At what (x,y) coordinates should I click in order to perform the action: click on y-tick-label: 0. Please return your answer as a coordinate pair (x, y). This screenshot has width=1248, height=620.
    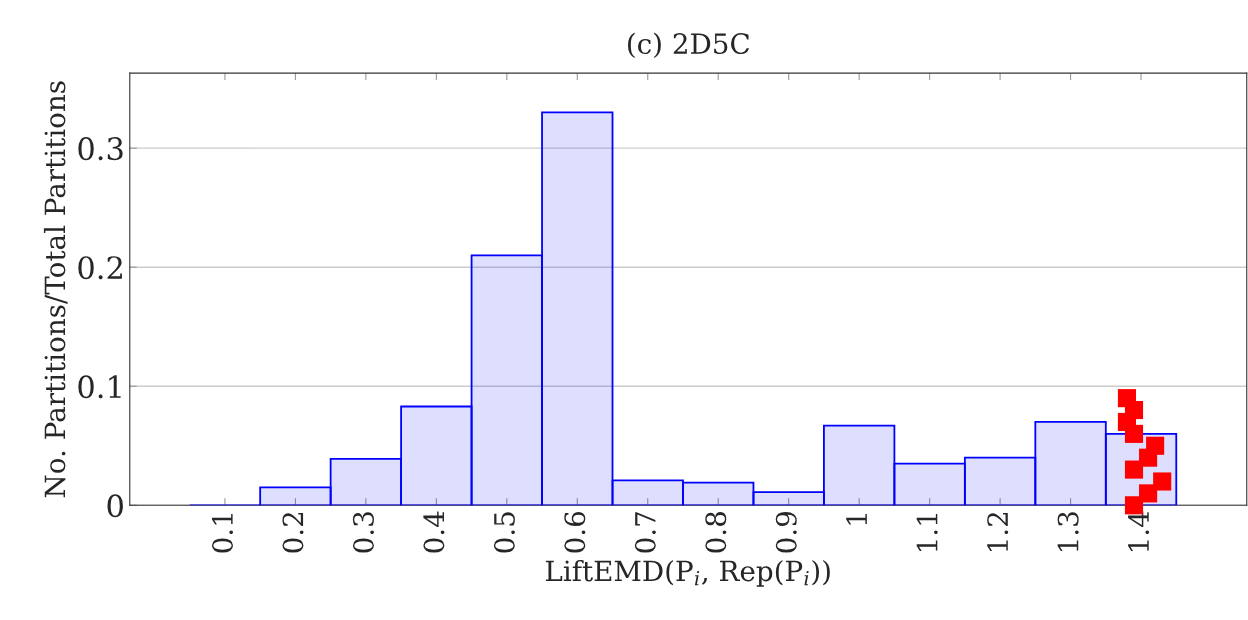
    Looking at the image, I should click on (115, 506).